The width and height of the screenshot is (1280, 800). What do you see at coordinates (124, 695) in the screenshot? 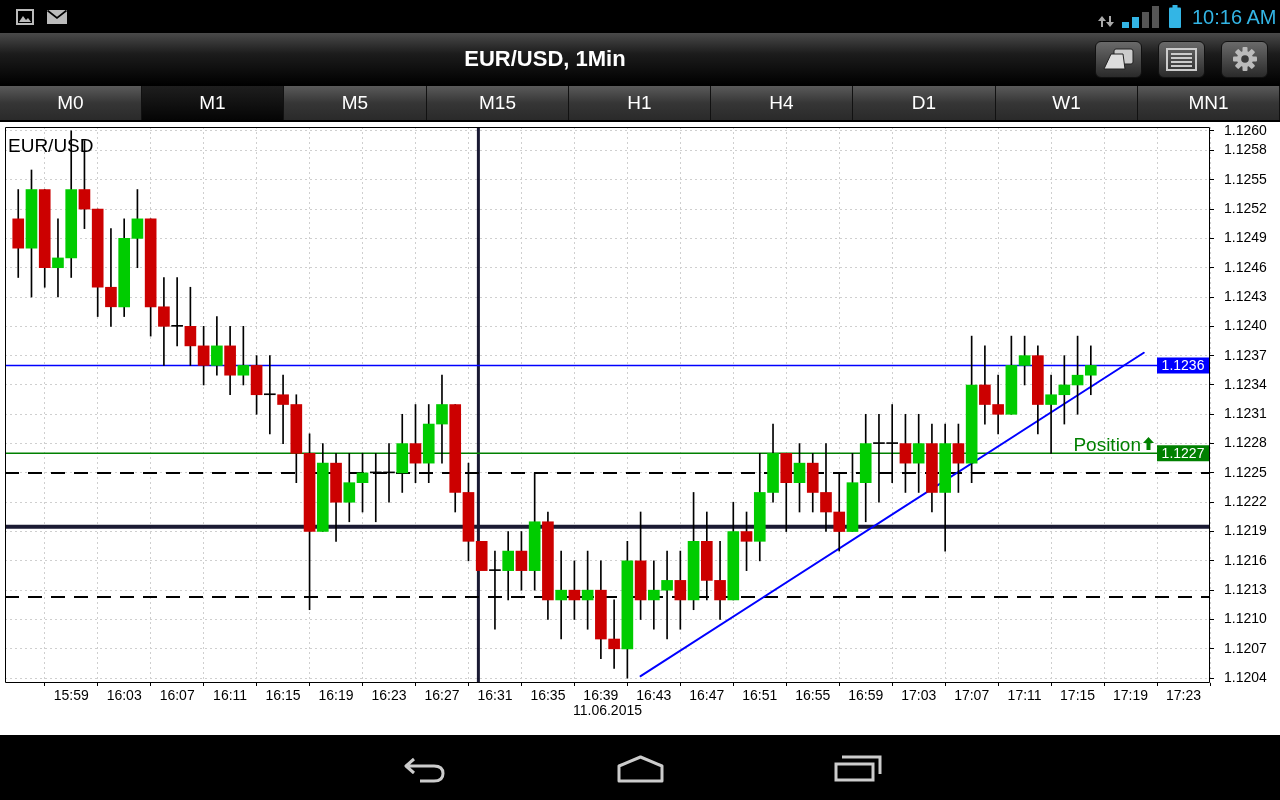
I see `x-tick-label: 16:03` at bounding box center [124, 695].